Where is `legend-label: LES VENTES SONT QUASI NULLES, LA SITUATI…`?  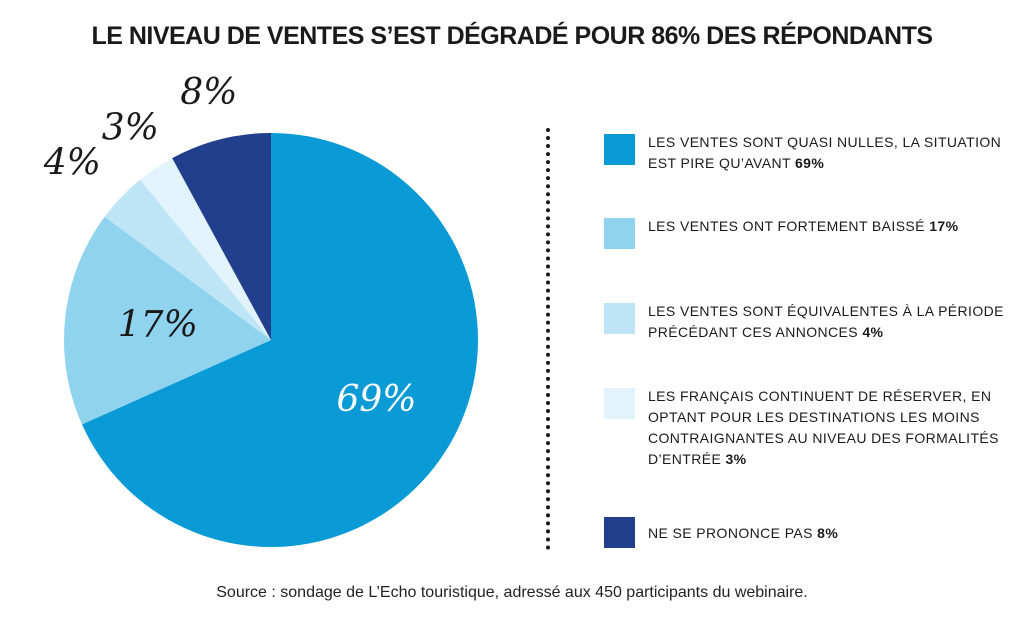 legend-label: LES VENTES SONT QUASI NULLES, LA SITUATI… is located at coordinates (833, 153).